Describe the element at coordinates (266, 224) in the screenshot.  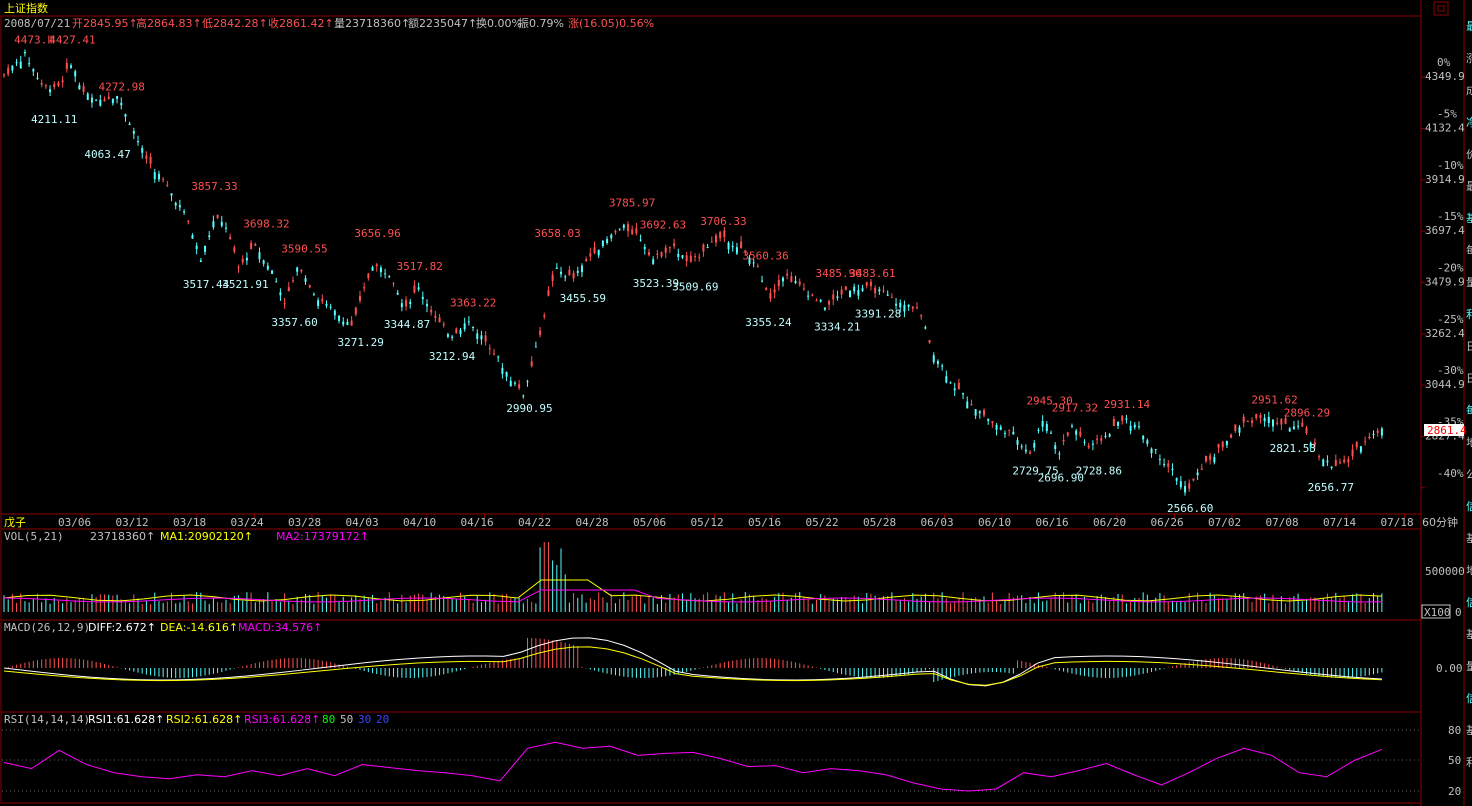
I see `price-annotation: 3698.32` at that location.